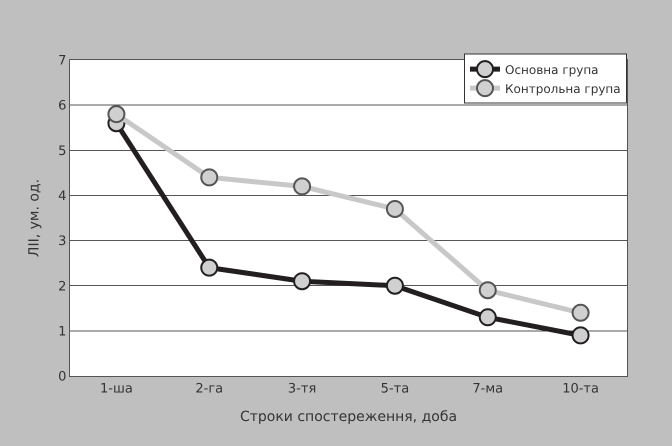 The image size is (672, 446). I want to click on y-tick-label: 0, so click(62, 377).